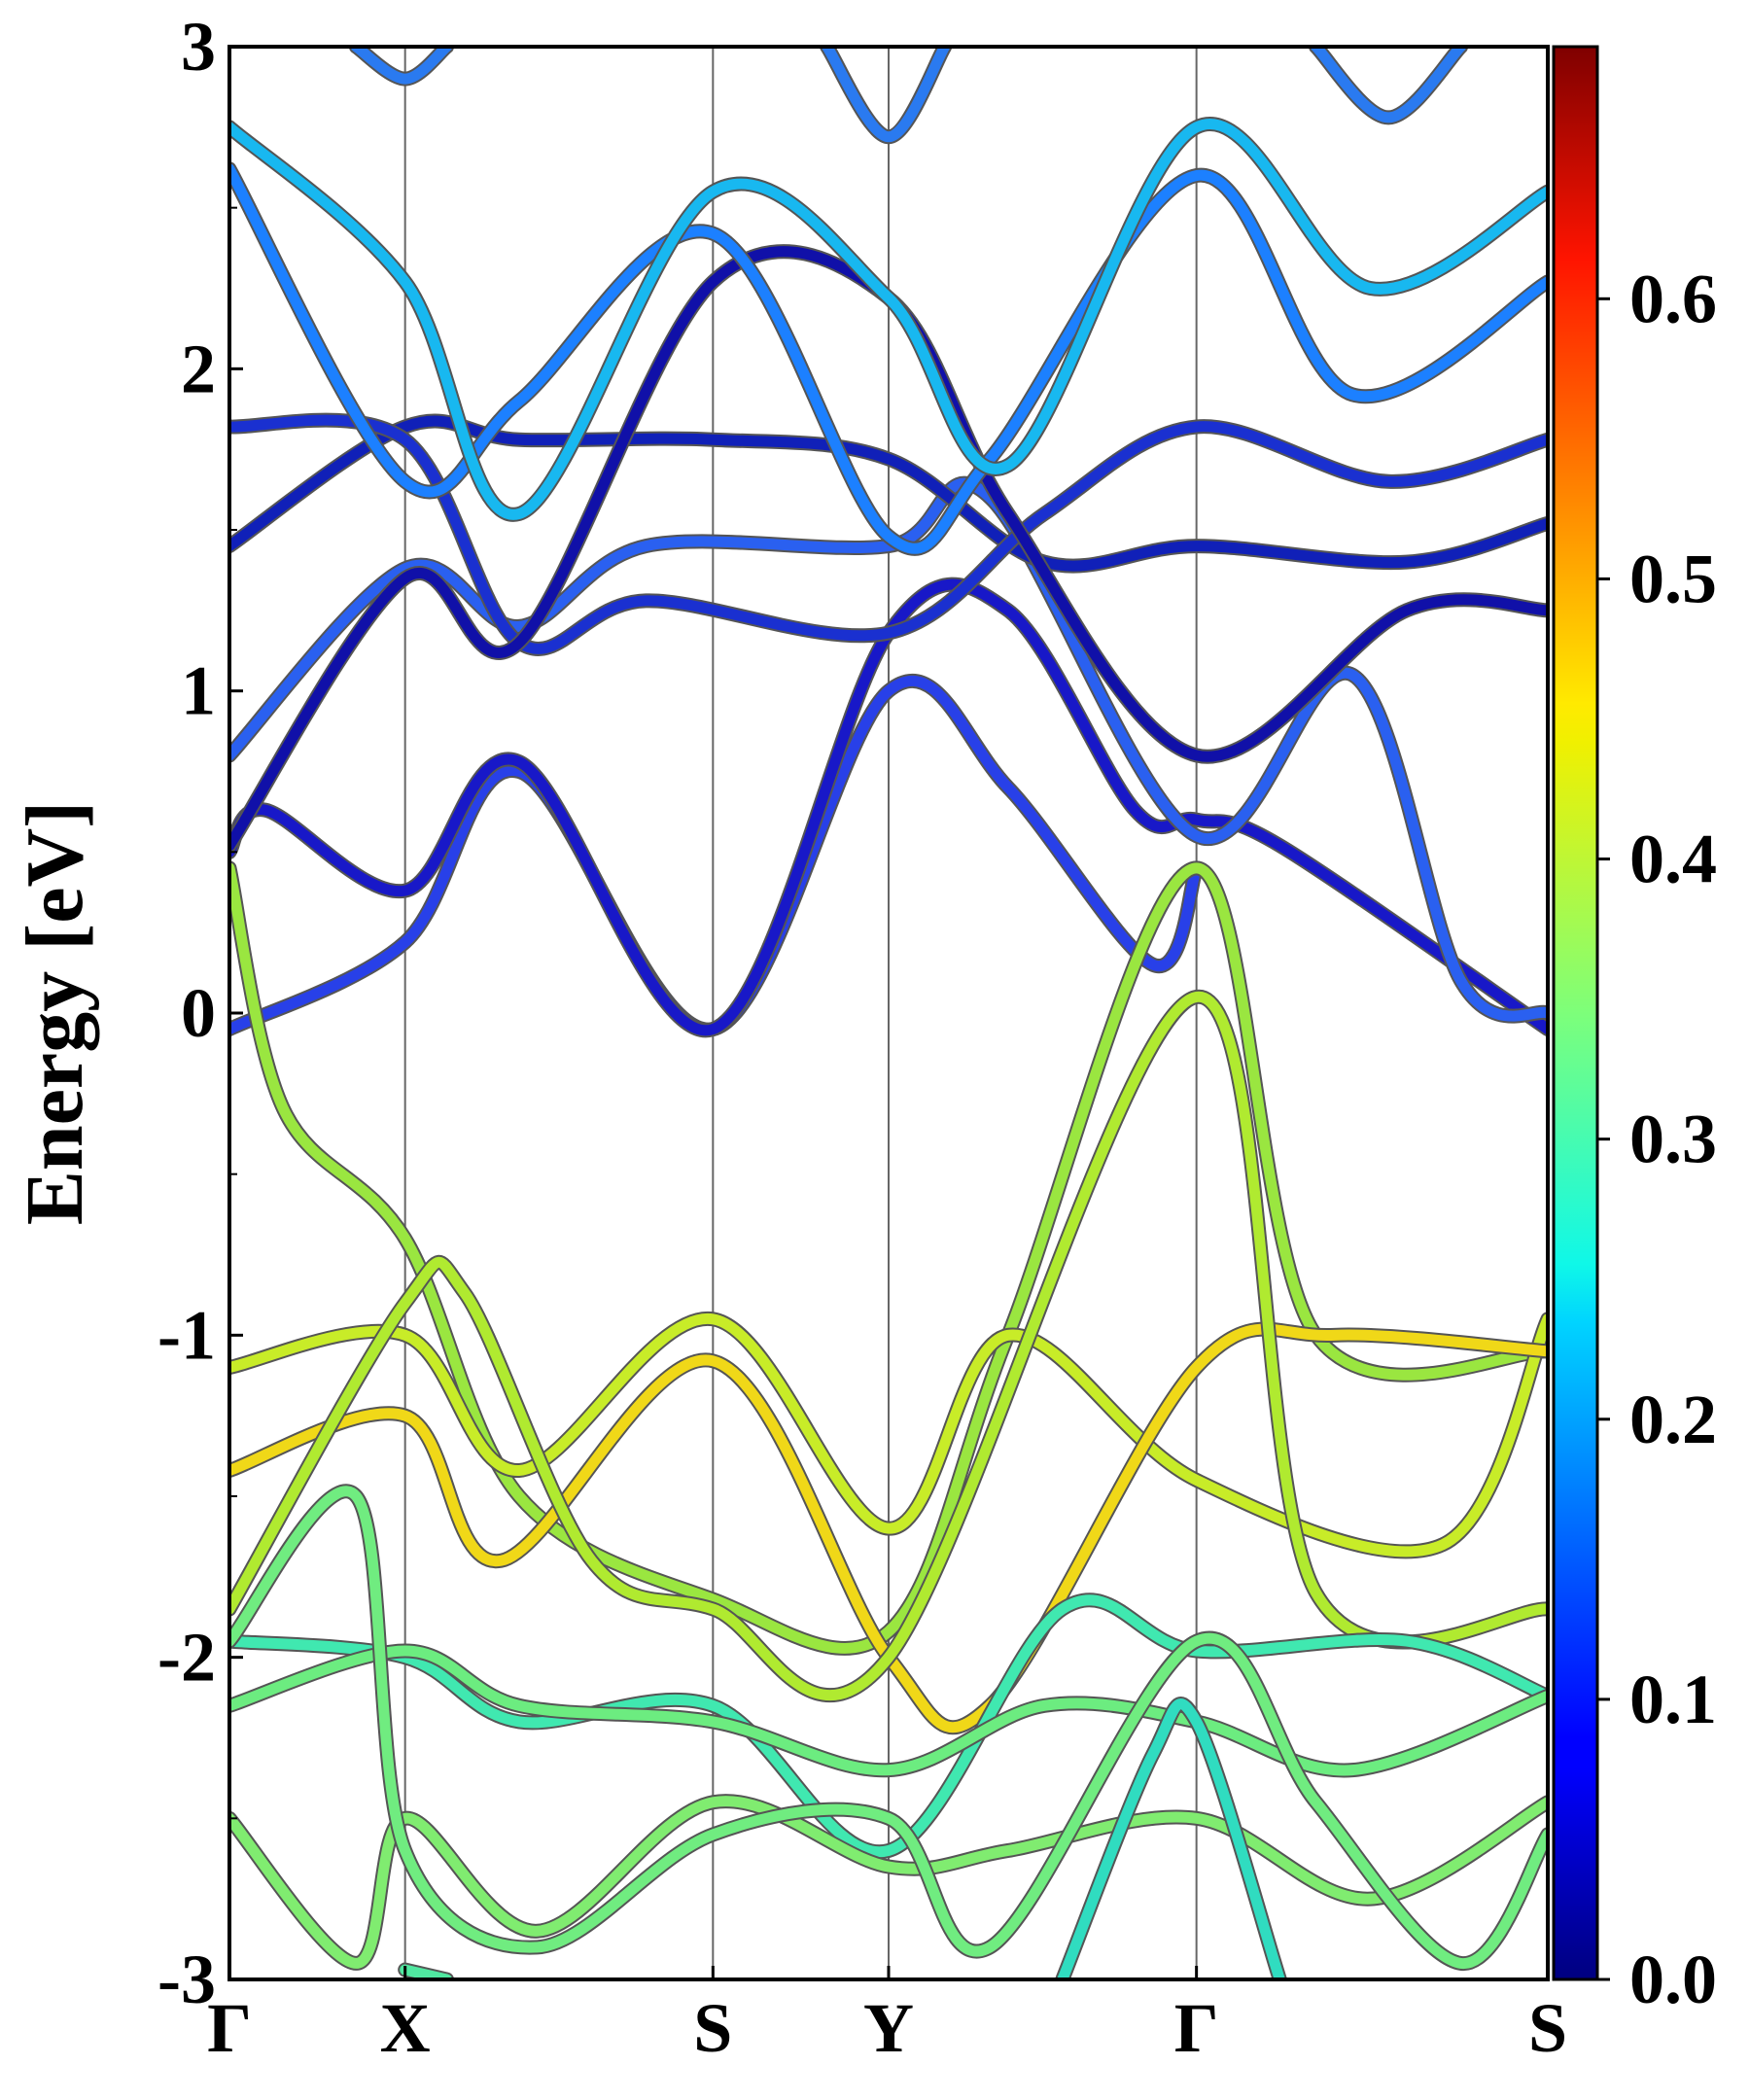 This screenshot has height=2100, width=1750. Describe the element at coordinates (1673, 1699) in the screenshot. I see `colorbar-tick-label: 0.1` at that location.